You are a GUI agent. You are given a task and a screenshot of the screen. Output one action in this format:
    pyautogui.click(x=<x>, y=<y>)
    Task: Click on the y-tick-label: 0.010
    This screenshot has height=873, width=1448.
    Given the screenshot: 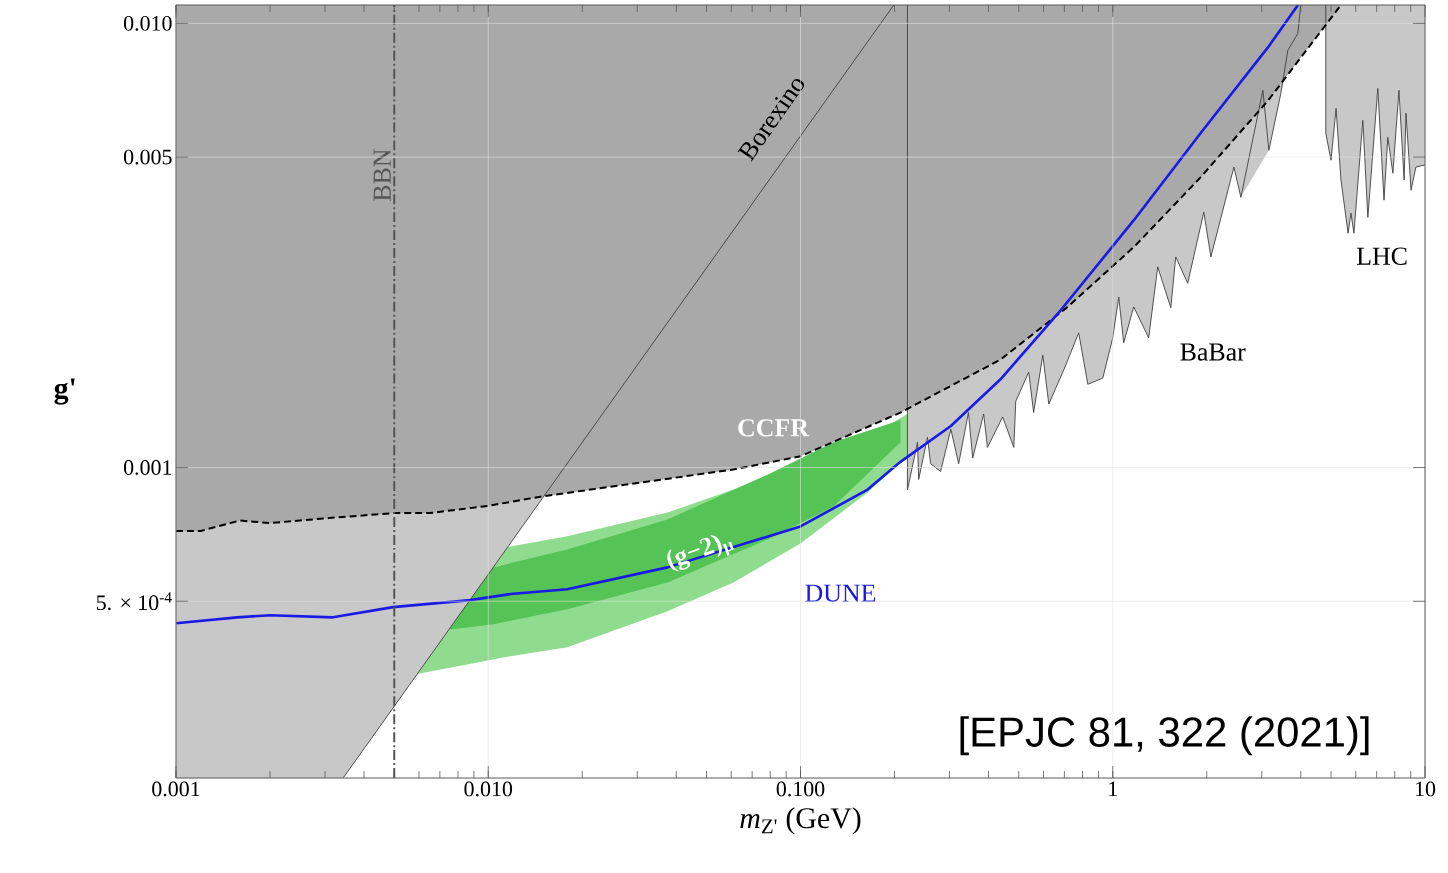 What is the action you would take?
    pyautogui.click(x=147, y=23)
    